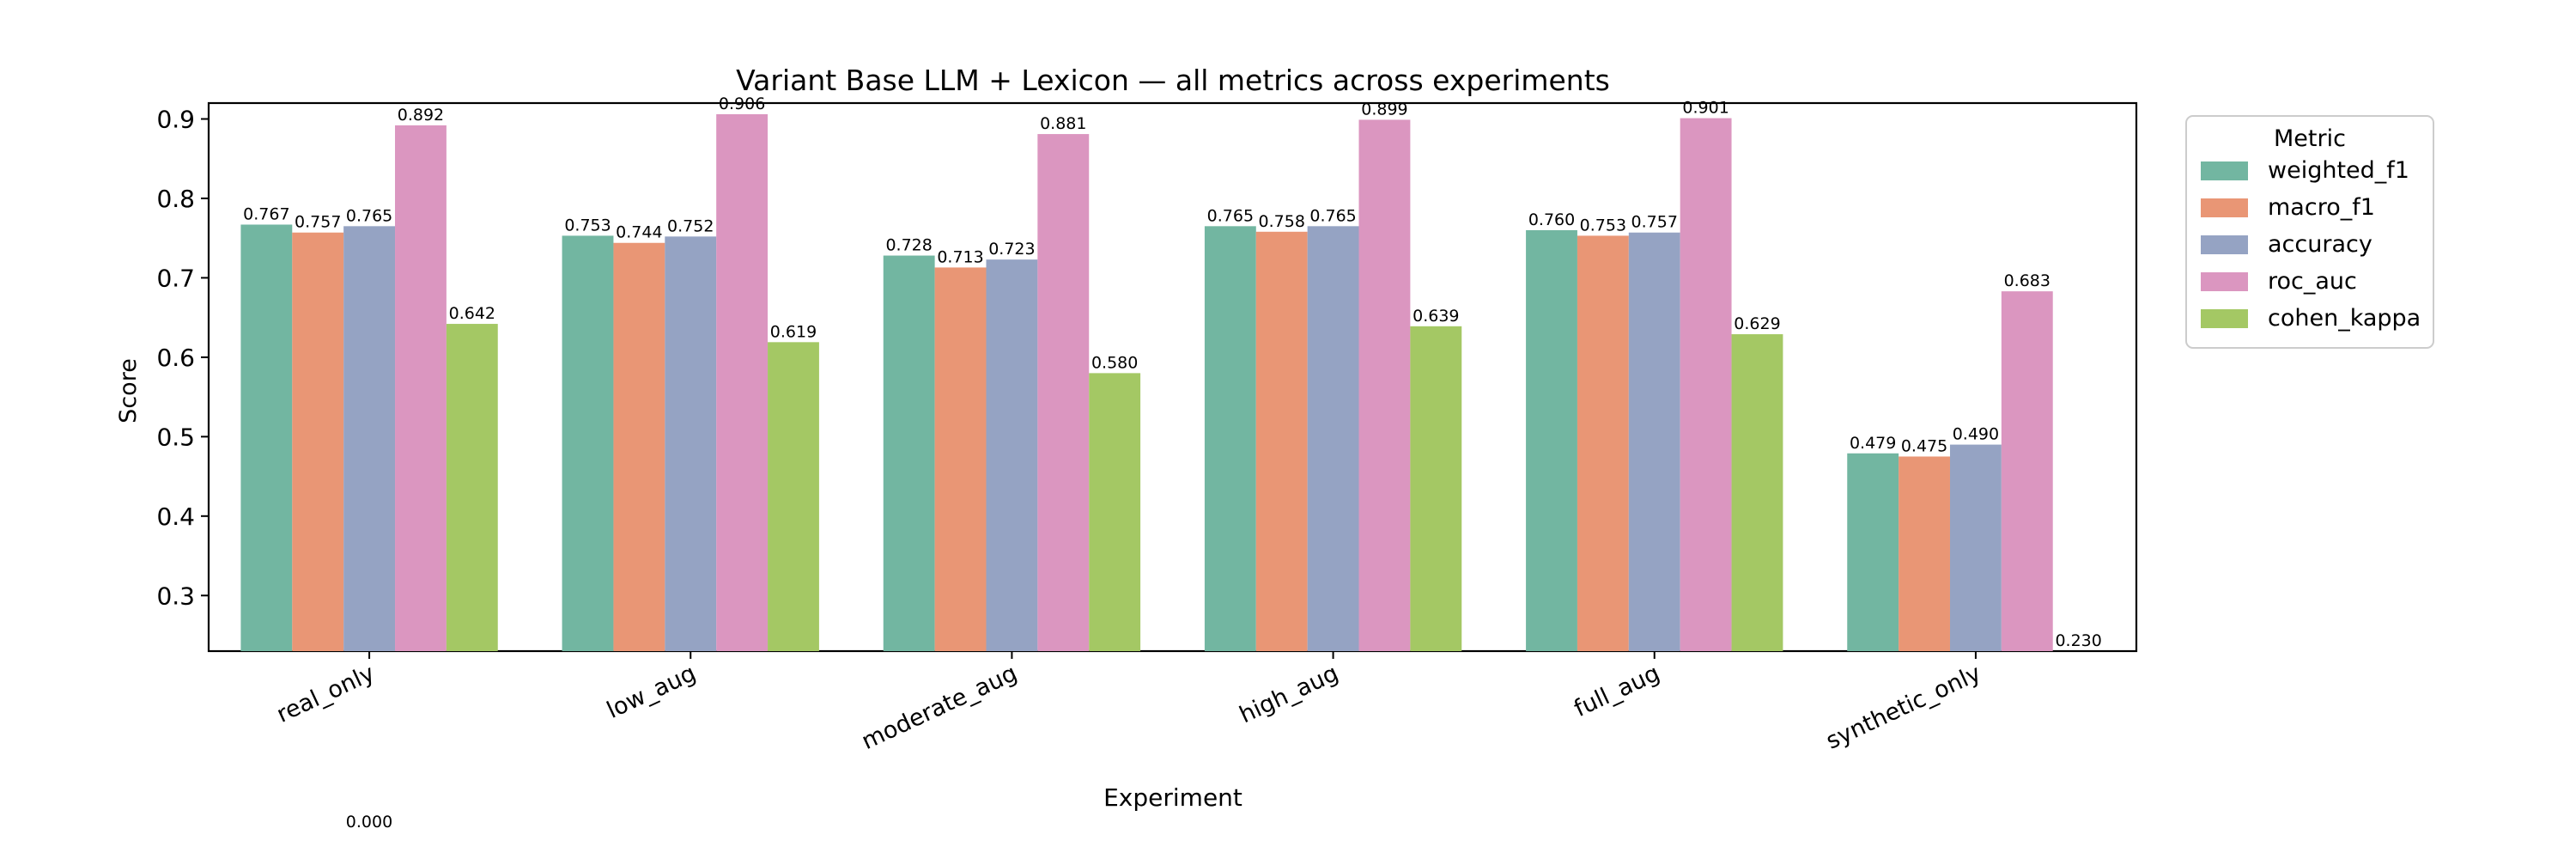 This screenshot has height=859, width=2576. I want to click on bar-label-cohen_kappa-moderate_aug: 0.580, so click(1114, 362).